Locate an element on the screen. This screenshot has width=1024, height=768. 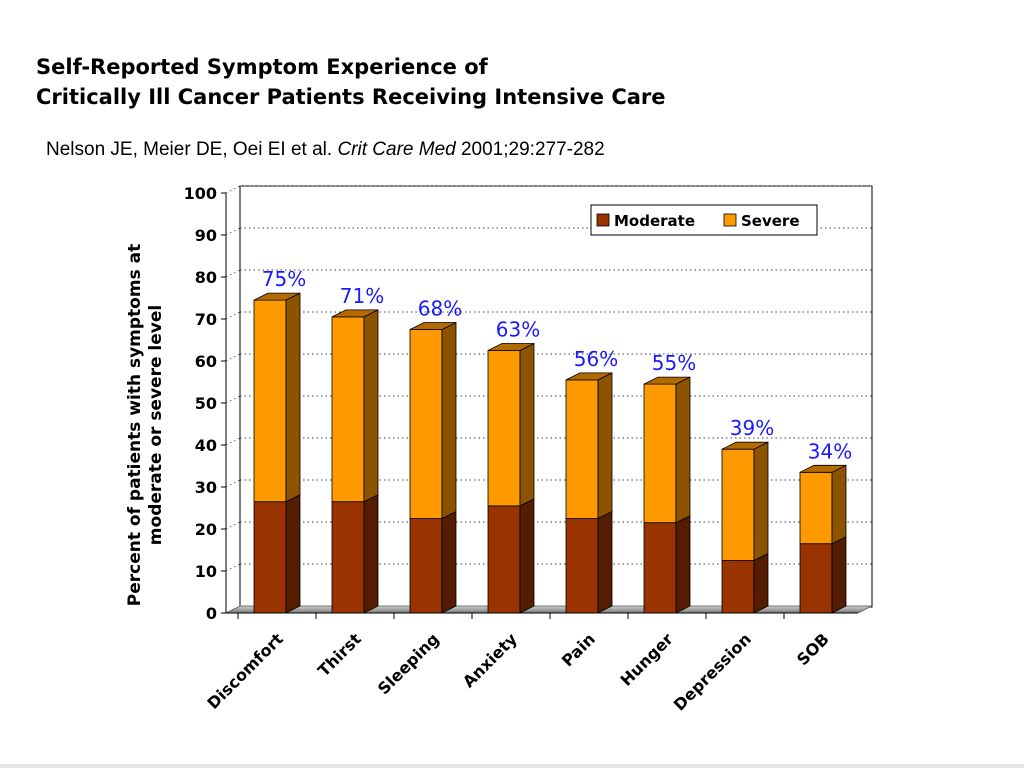
legend: Moderate Severe is located at coordinates (704, 220).